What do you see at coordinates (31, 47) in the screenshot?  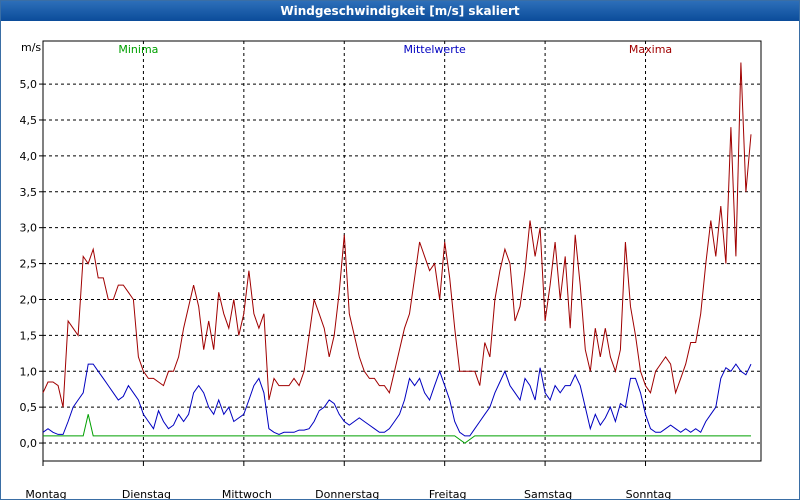 I see `y-axis-label: m/s` at bounding box center [31, 47].